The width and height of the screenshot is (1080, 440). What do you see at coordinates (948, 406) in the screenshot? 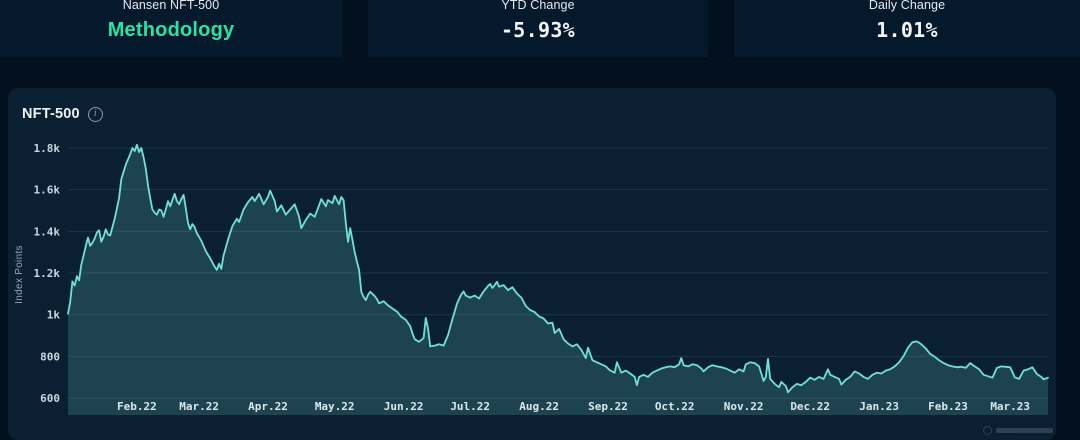
I see `x-tick-label: Feb.23` at bounding box center [948, 406].